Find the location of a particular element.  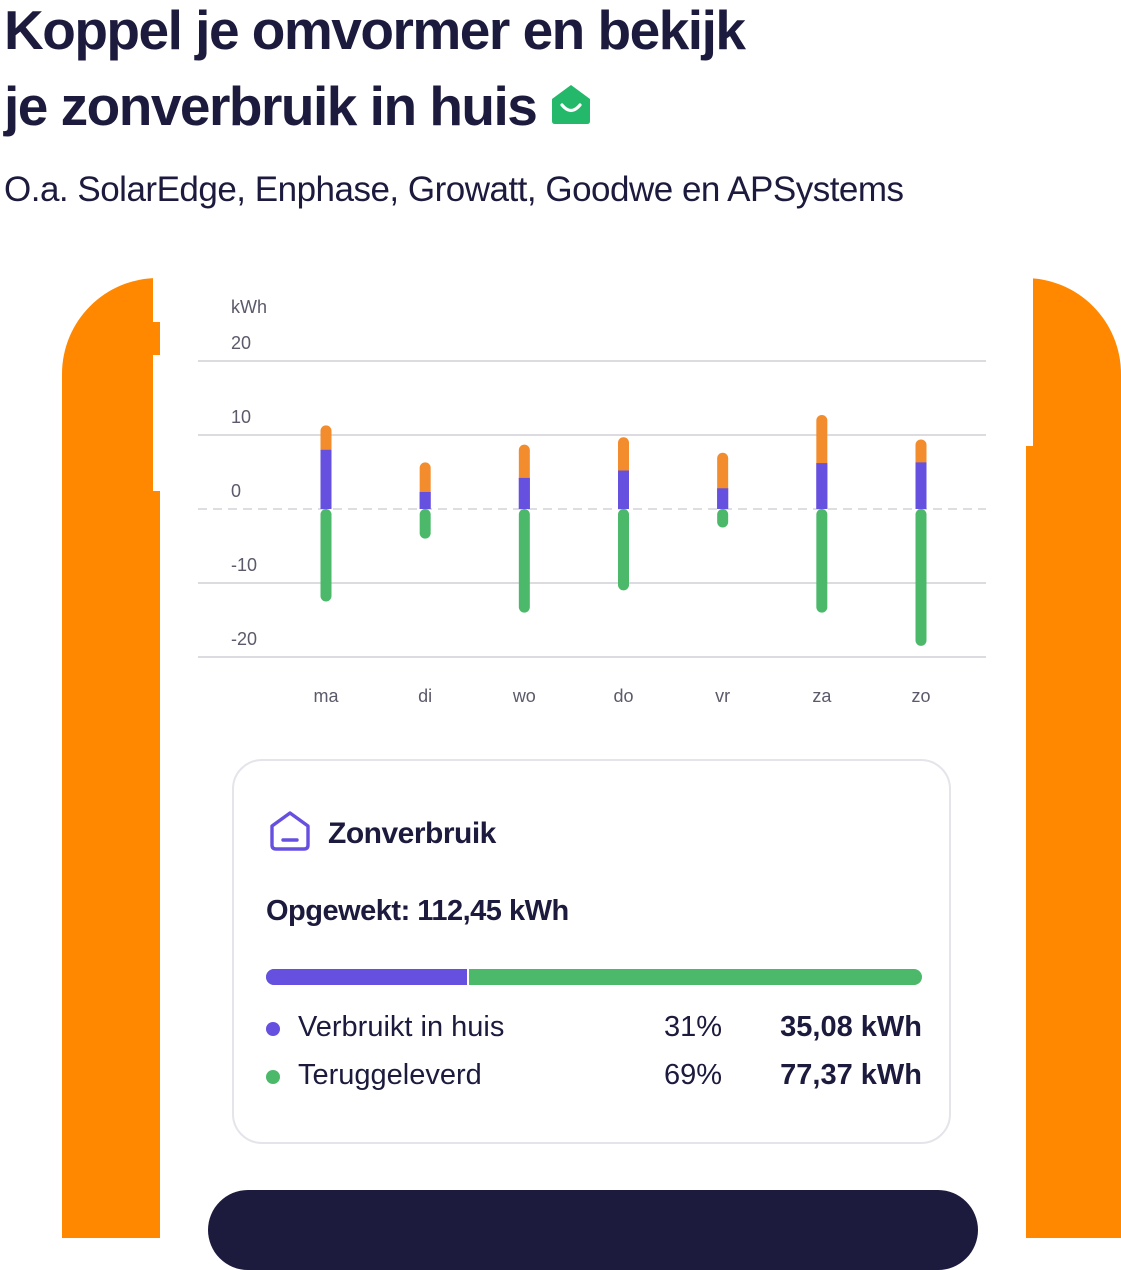

legend-label: Verbruikt in huis is located at coordinates (401, 1027).